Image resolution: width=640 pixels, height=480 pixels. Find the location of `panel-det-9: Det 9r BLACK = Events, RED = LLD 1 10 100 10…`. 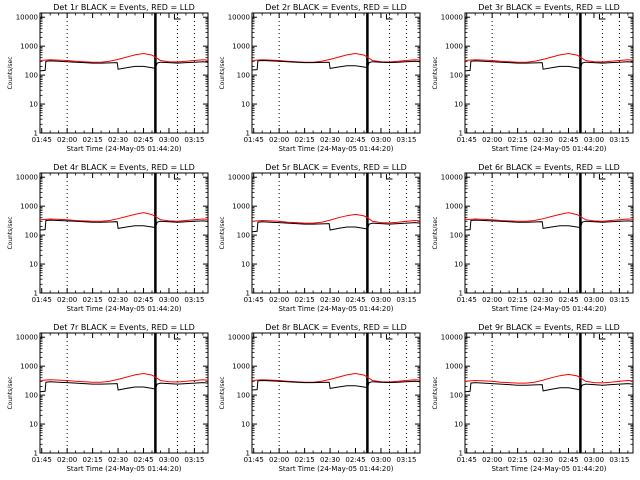

panel-det-9: Det 9r BLACK = Events, RED = LLD 1 10 100 10… is located at coordinates (533, 398).